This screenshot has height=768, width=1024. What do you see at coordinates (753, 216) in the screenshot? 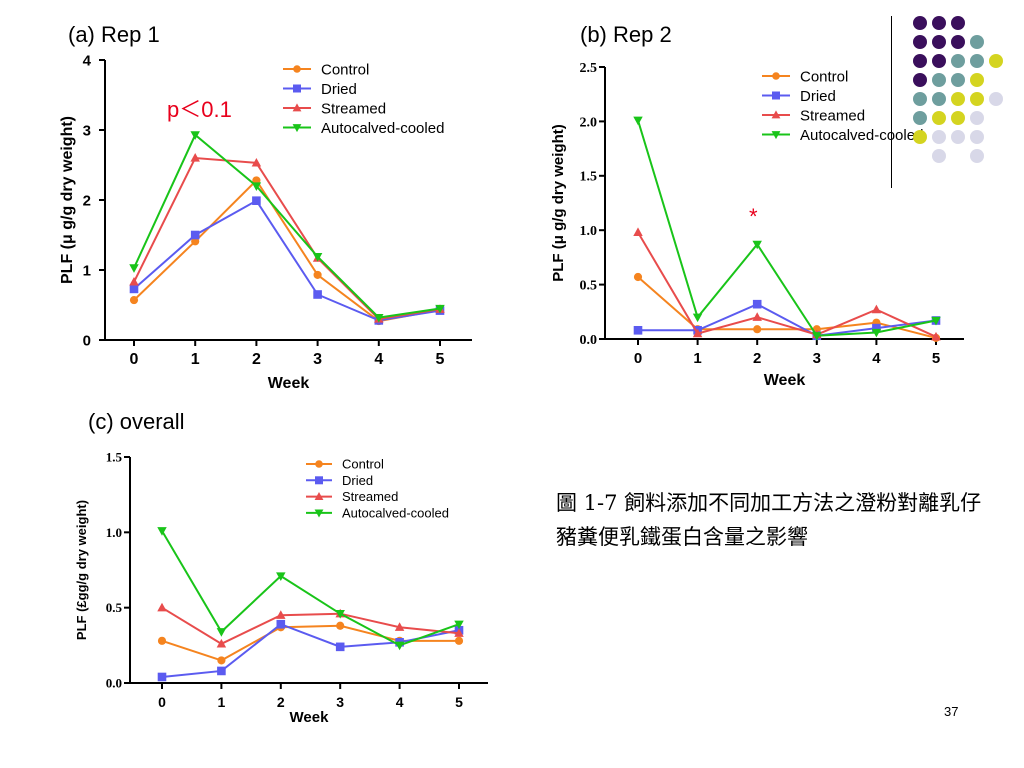
I see `panel-b-significance-star: *` at bounding box center [753, 216].